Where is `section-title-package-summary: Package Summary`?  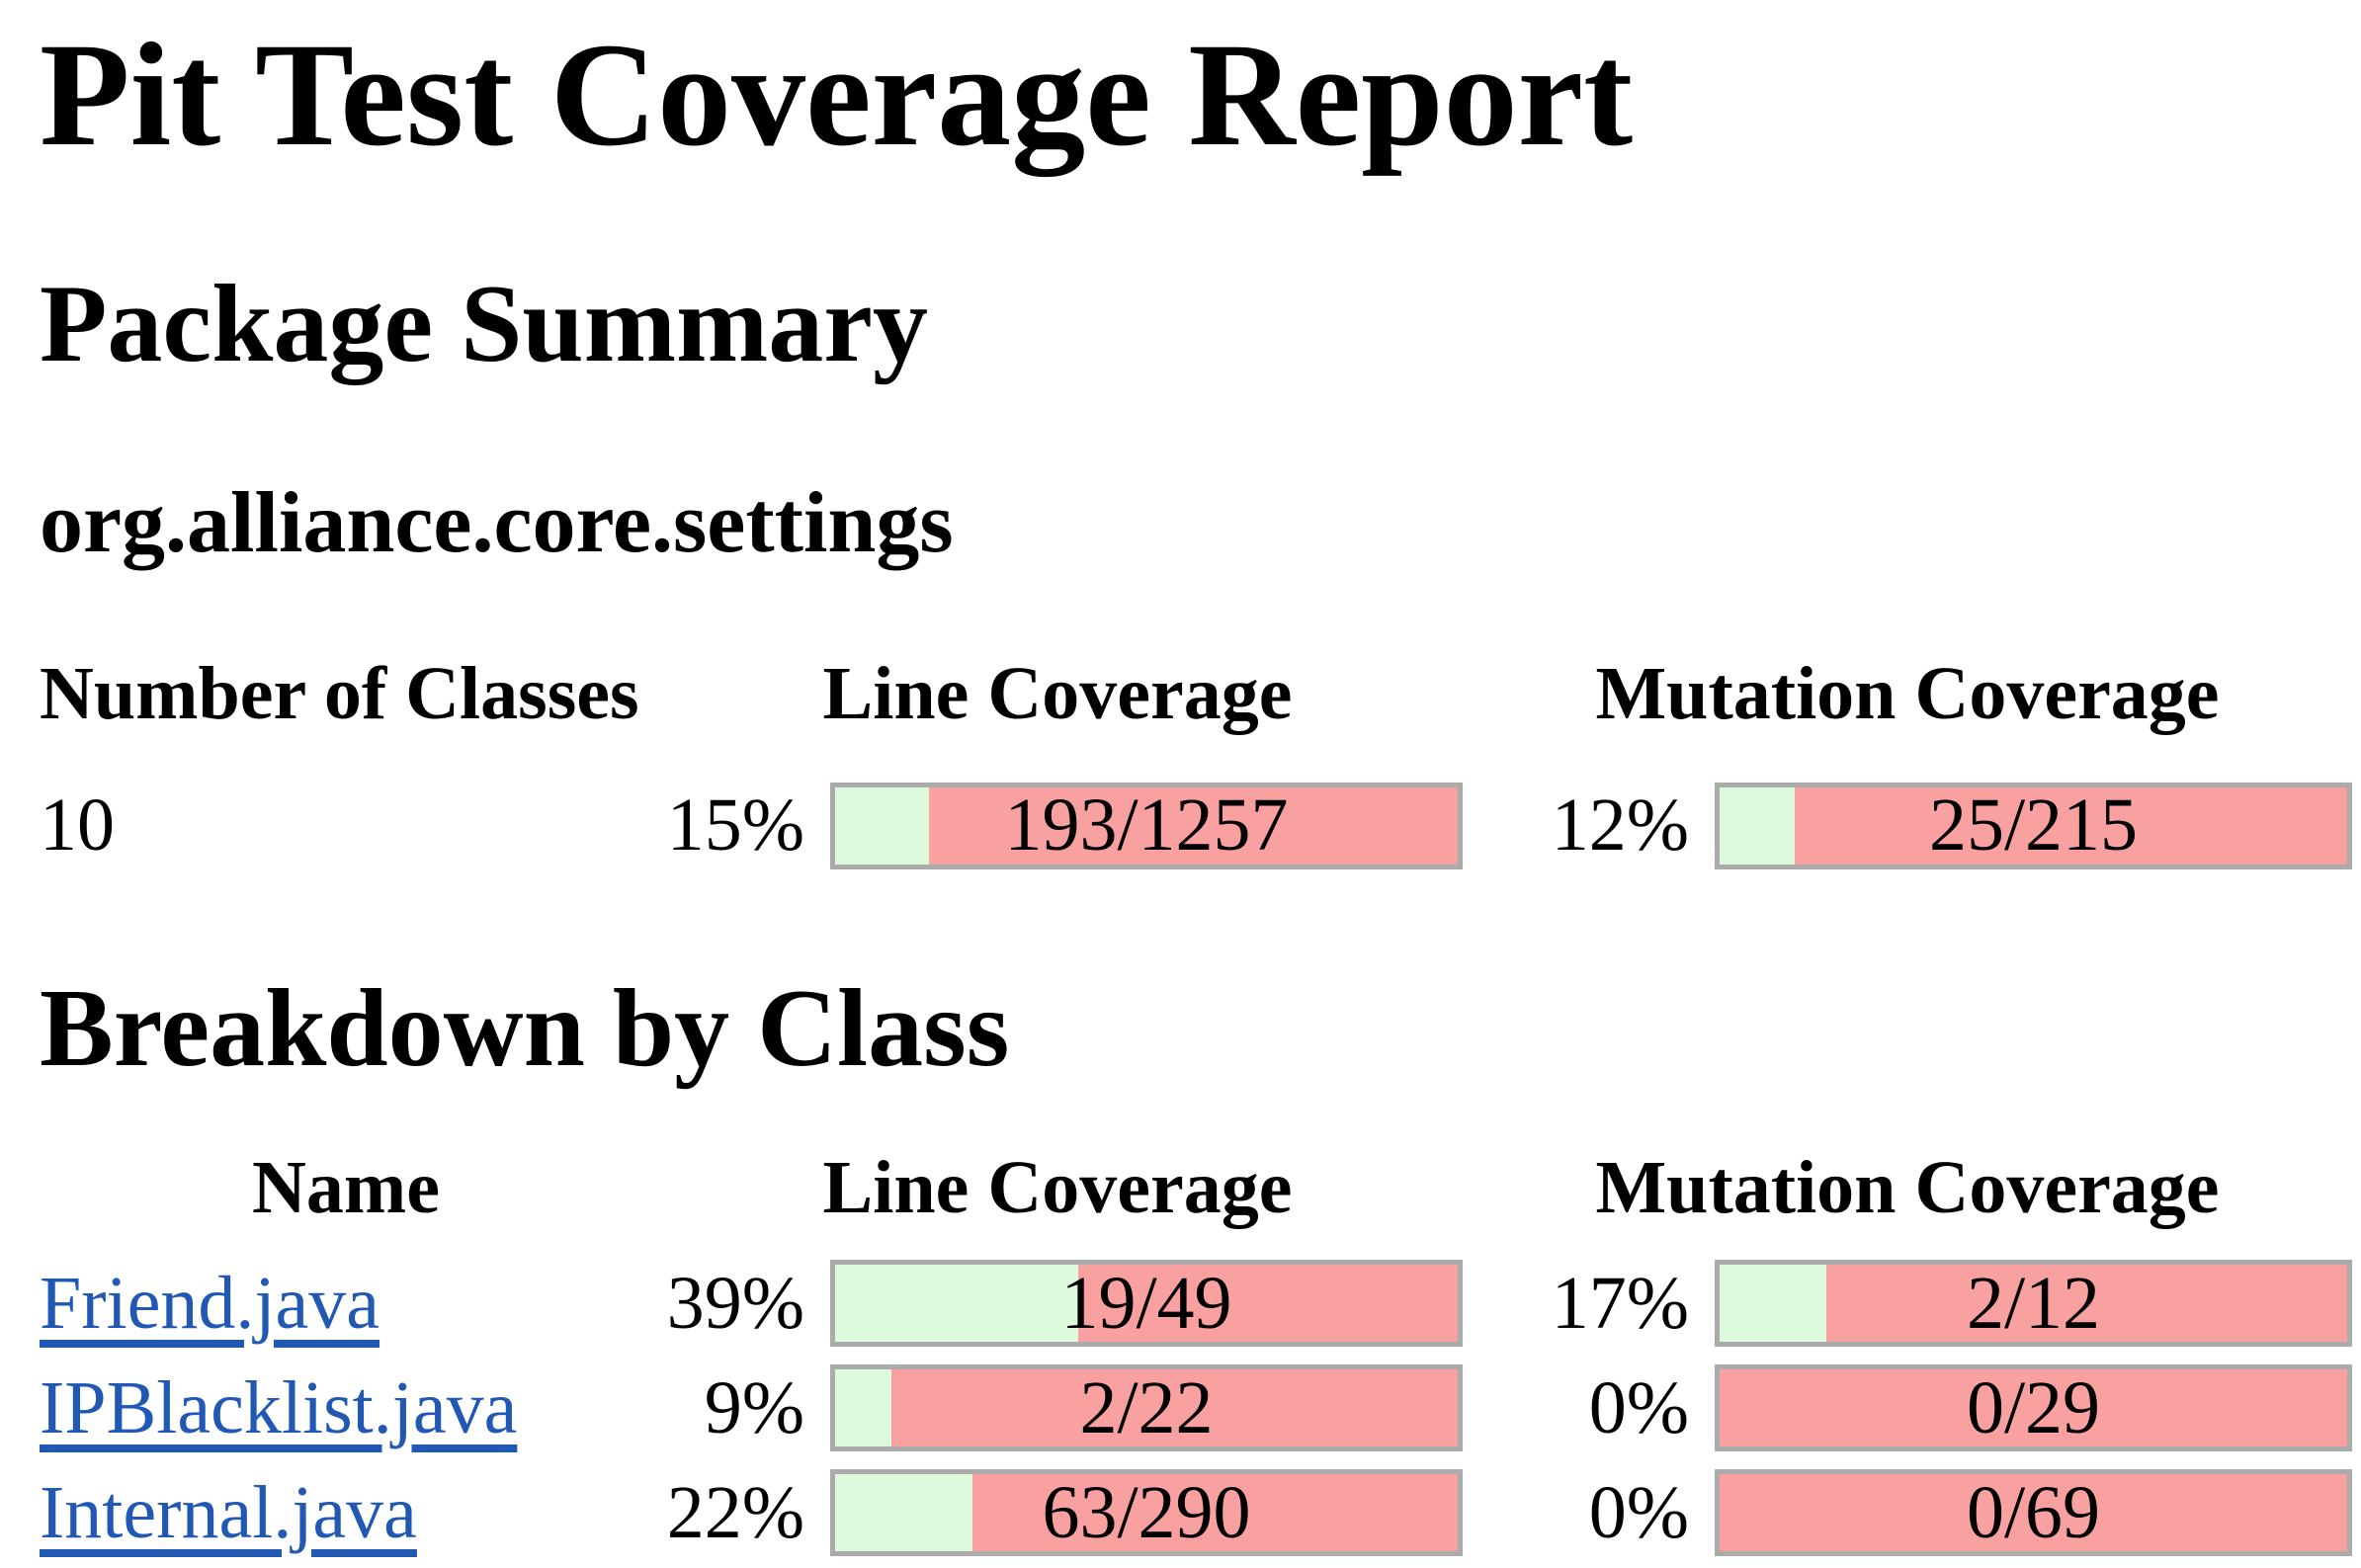
section-title-package-summary: Package Summary is located at coordinates (484, 324).